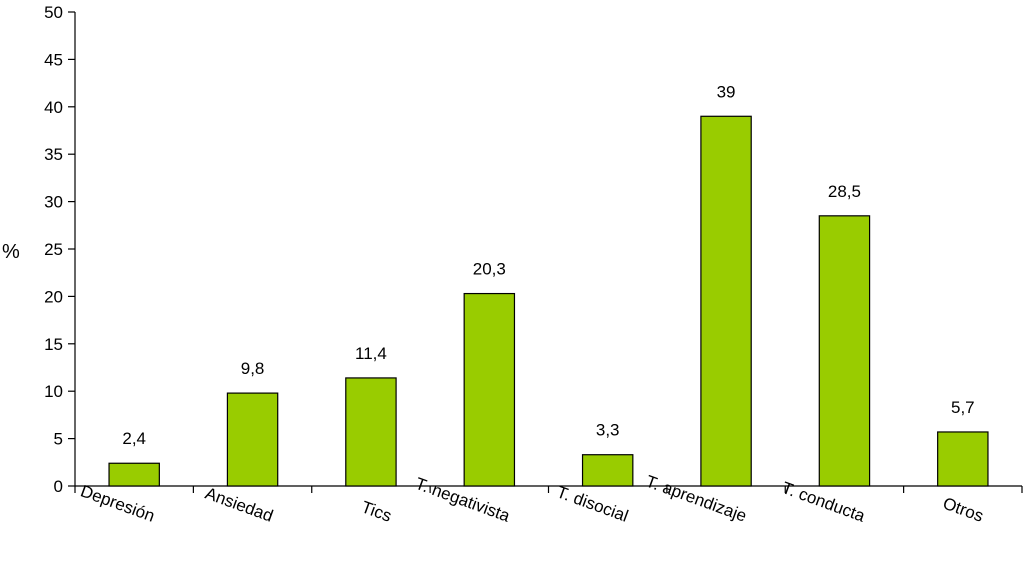 This screenshot has height=579, width=1024. Describe the element at coordinates (592, 503) in the screenshot. I see `x-tick-label: T. disocial` at that location.